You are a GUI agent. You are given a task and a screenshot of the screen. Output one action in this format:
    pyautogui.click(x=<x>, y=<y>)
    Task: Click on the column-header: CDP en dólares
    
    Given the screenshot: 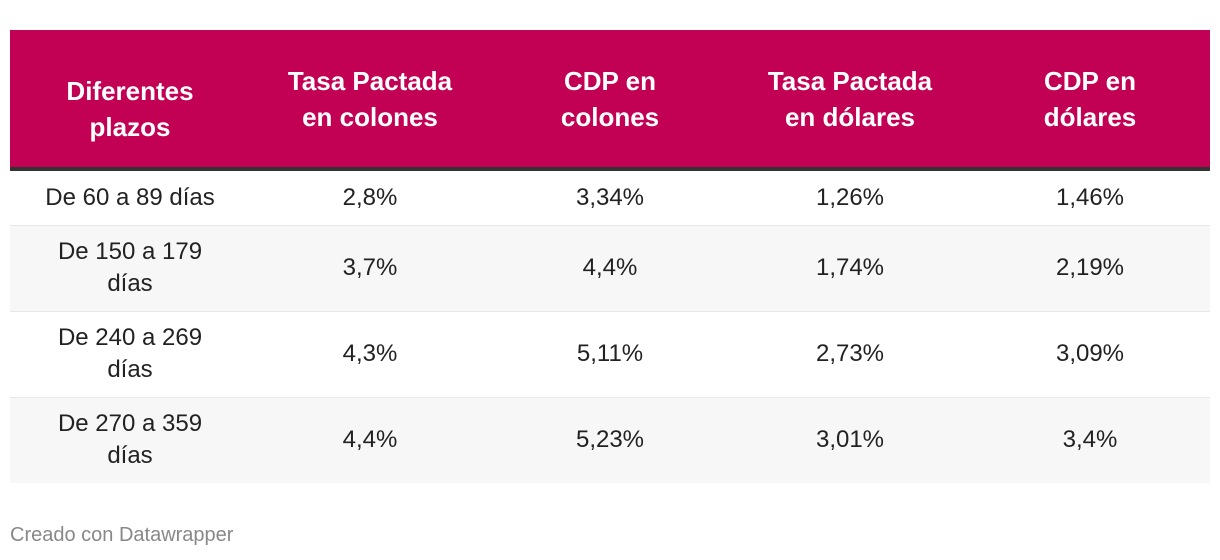 What is the action you would take?
    pyautogui.click(x=1090, y=100)
    